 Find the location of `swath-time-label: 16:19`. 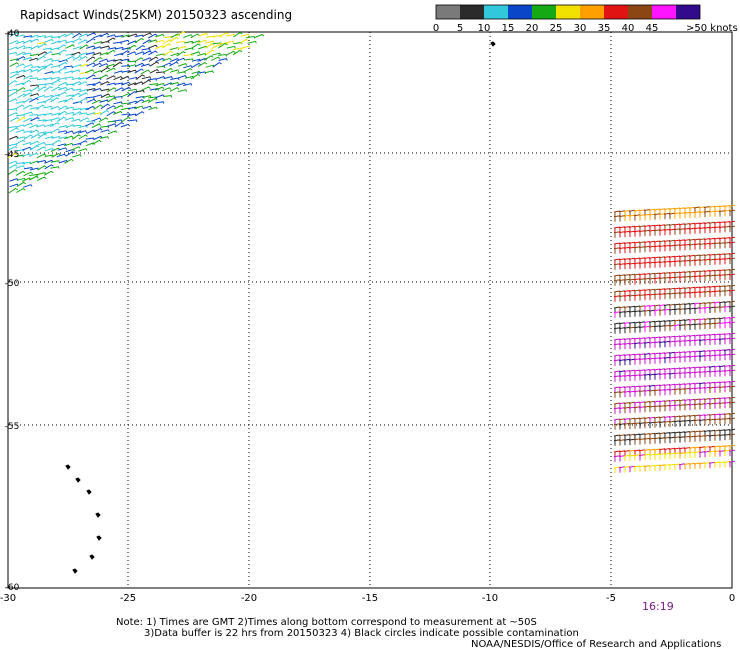

swath-time-label: 16:19 is located at coordinates (658, 606).